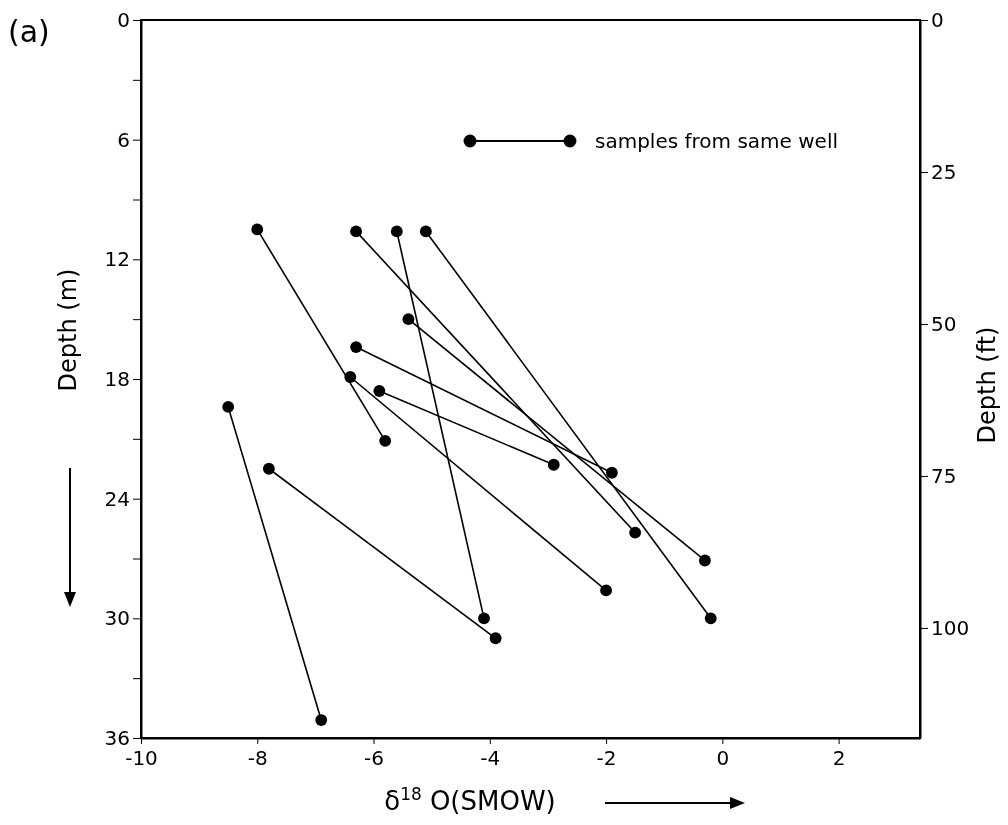 Image resolution: width=1008 pixels, height=825 pixels. I want to click on y2-tick-label: 0, so click(937, 19).